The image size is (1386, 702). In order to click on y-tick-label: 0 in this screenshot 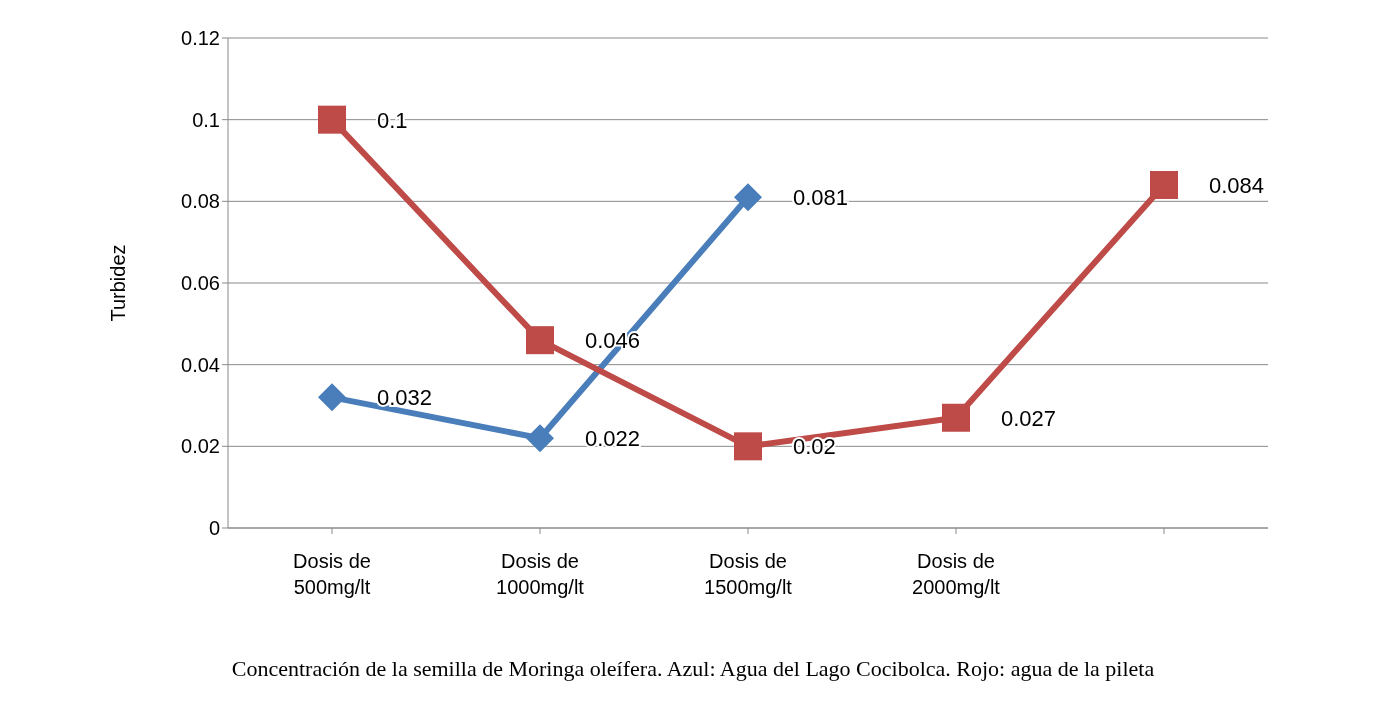, I will do `click(214, 528)`.